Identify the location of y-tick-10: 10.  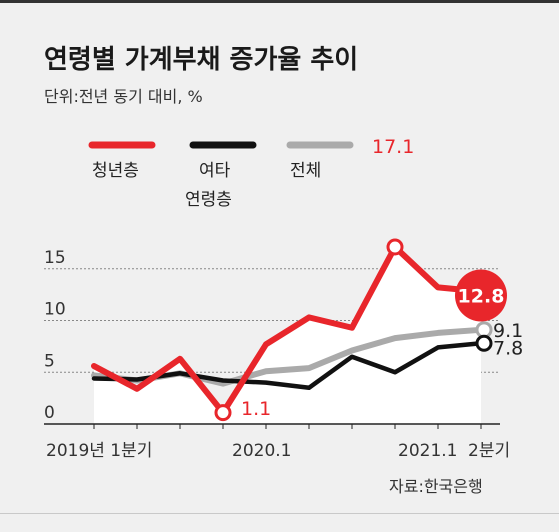
(55, 310).